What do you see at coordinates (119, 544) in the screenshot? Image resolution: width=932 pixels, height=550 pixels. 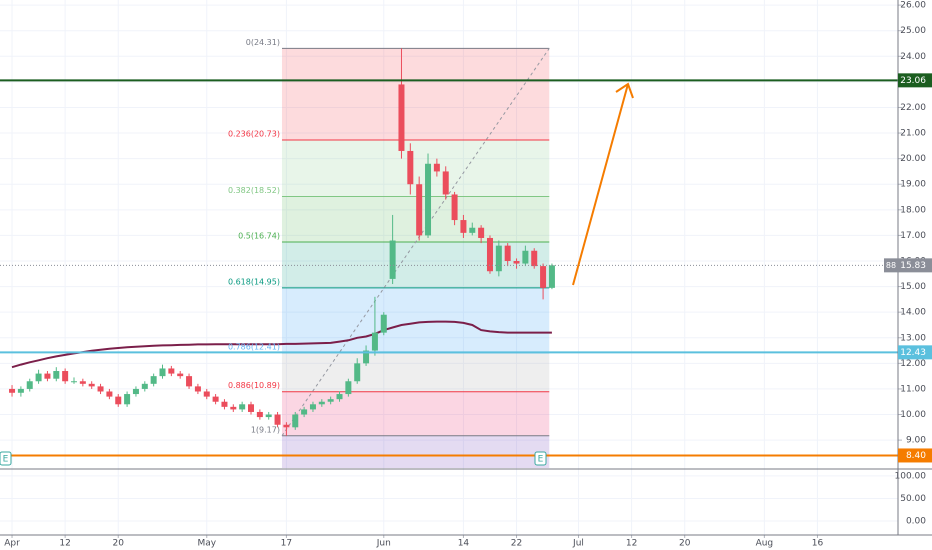 I see `x-tick-label: 20` at bounding box center [119, 544].